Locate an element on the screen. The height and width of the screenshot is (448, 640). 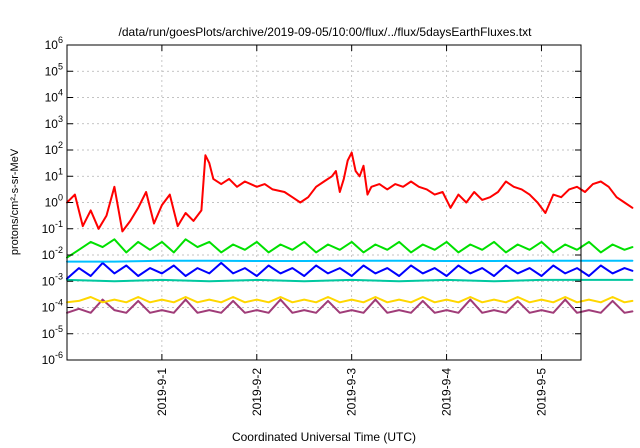
x-tick-label: 2019-9-1 is located at coordinates (162, 392).